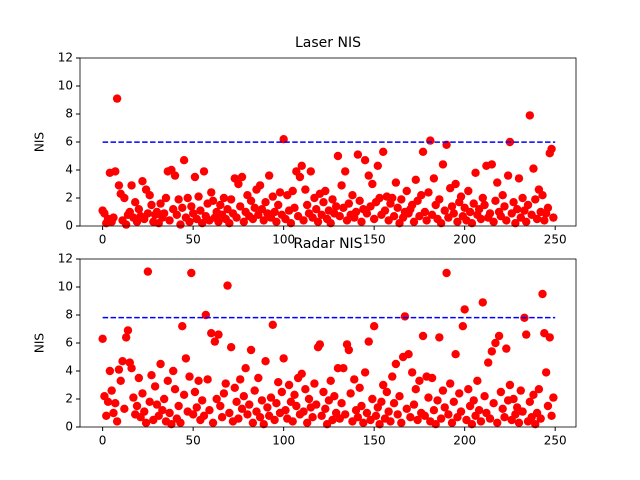  Describe the element at coordinates (283, 441) in the screenshot. I see `x-tick-label: 100` at that location.